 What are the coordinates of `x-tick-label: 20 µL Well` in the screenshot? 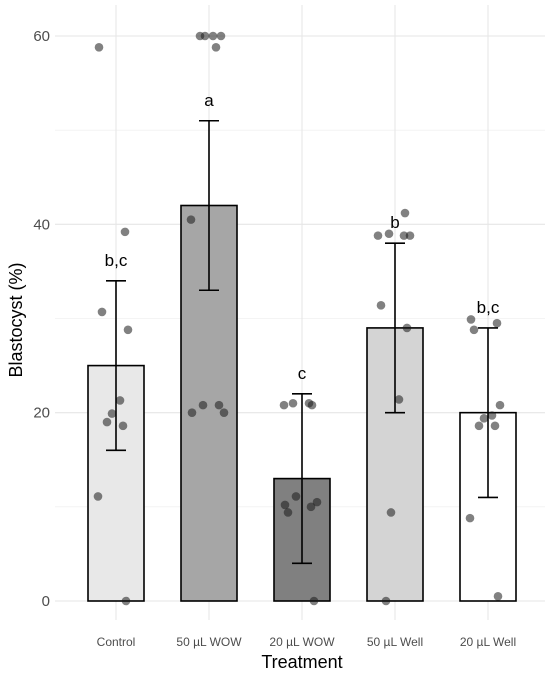 It's located at (488, 642).